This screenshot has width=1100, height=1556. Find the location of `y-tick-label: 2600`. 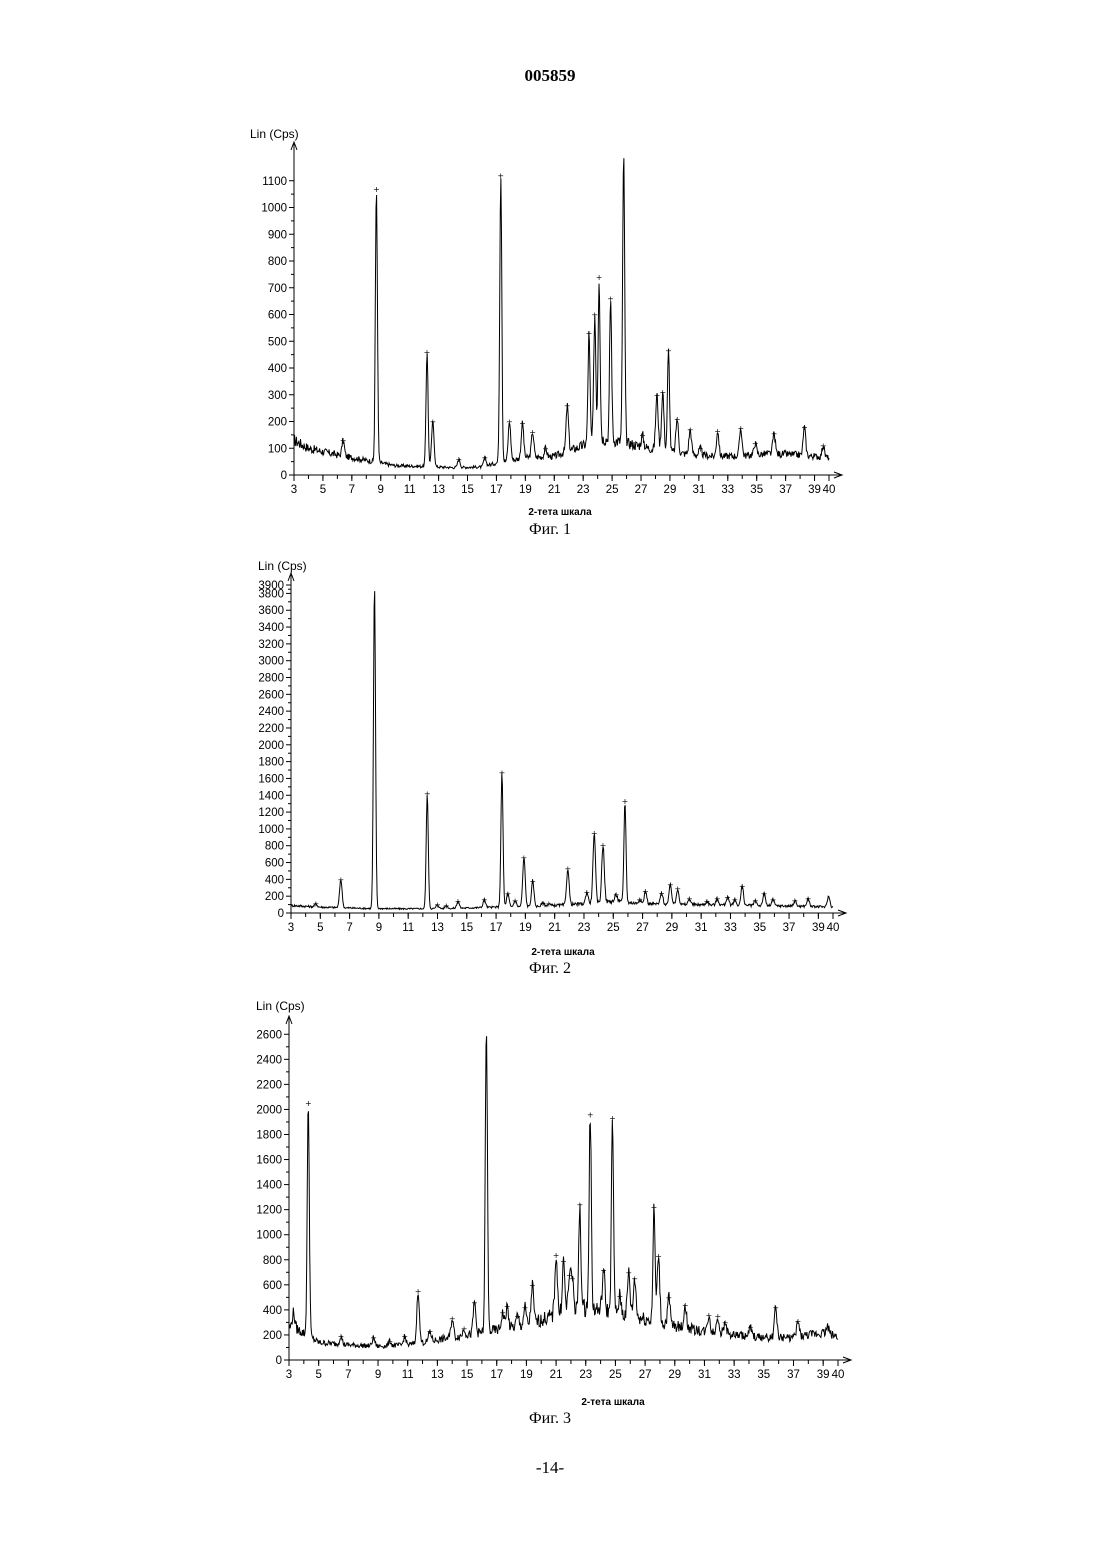

y-tick-label: 2600 is located at coordinates (269, 1035).